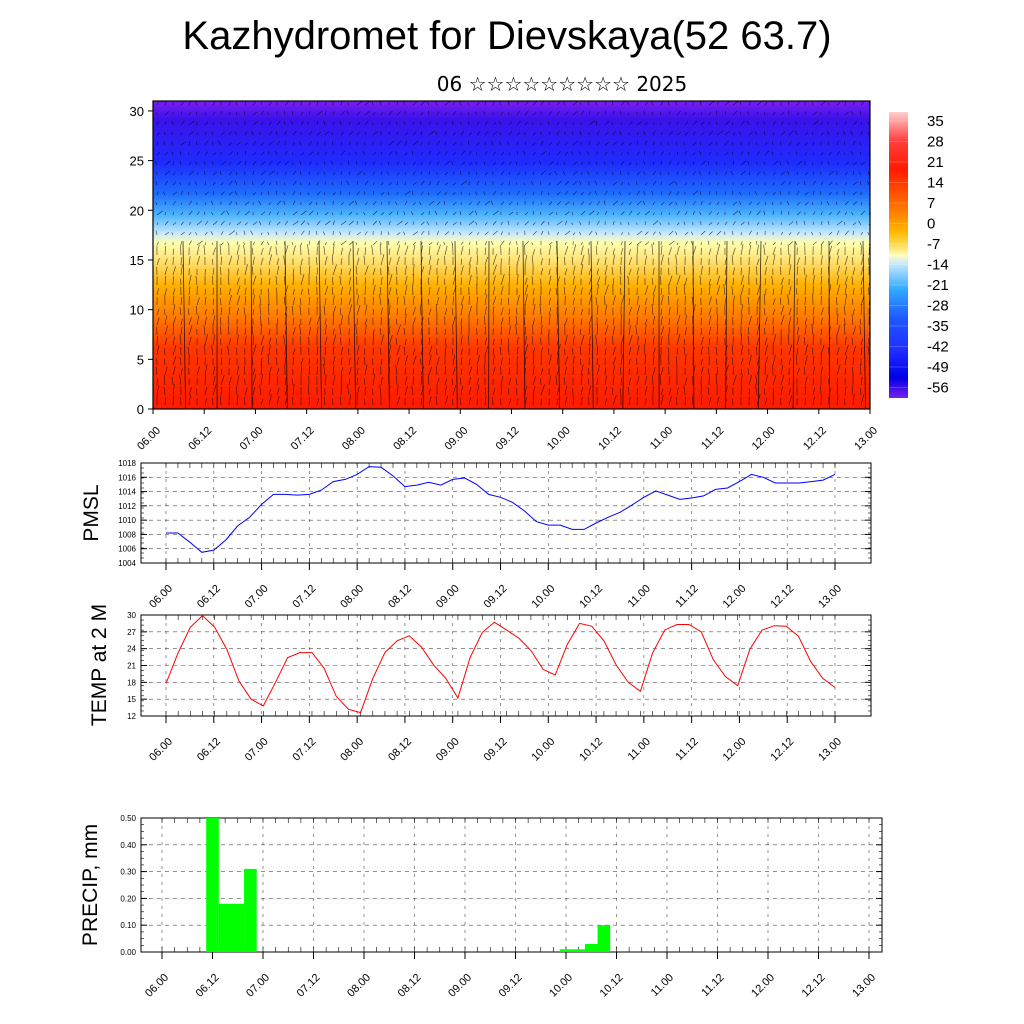  I want to click on x-tick-label: 07.12, so click(309, 986).